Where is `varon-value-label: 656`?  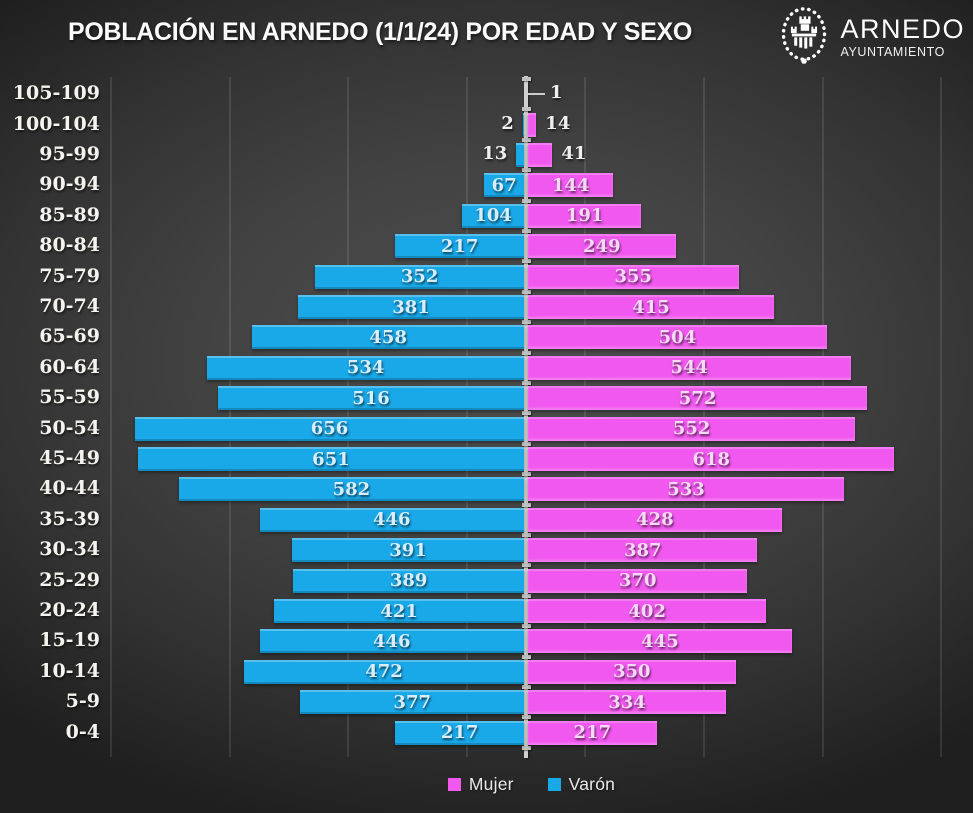
varon-value-label: 656 is located at coordinates (329, 429).